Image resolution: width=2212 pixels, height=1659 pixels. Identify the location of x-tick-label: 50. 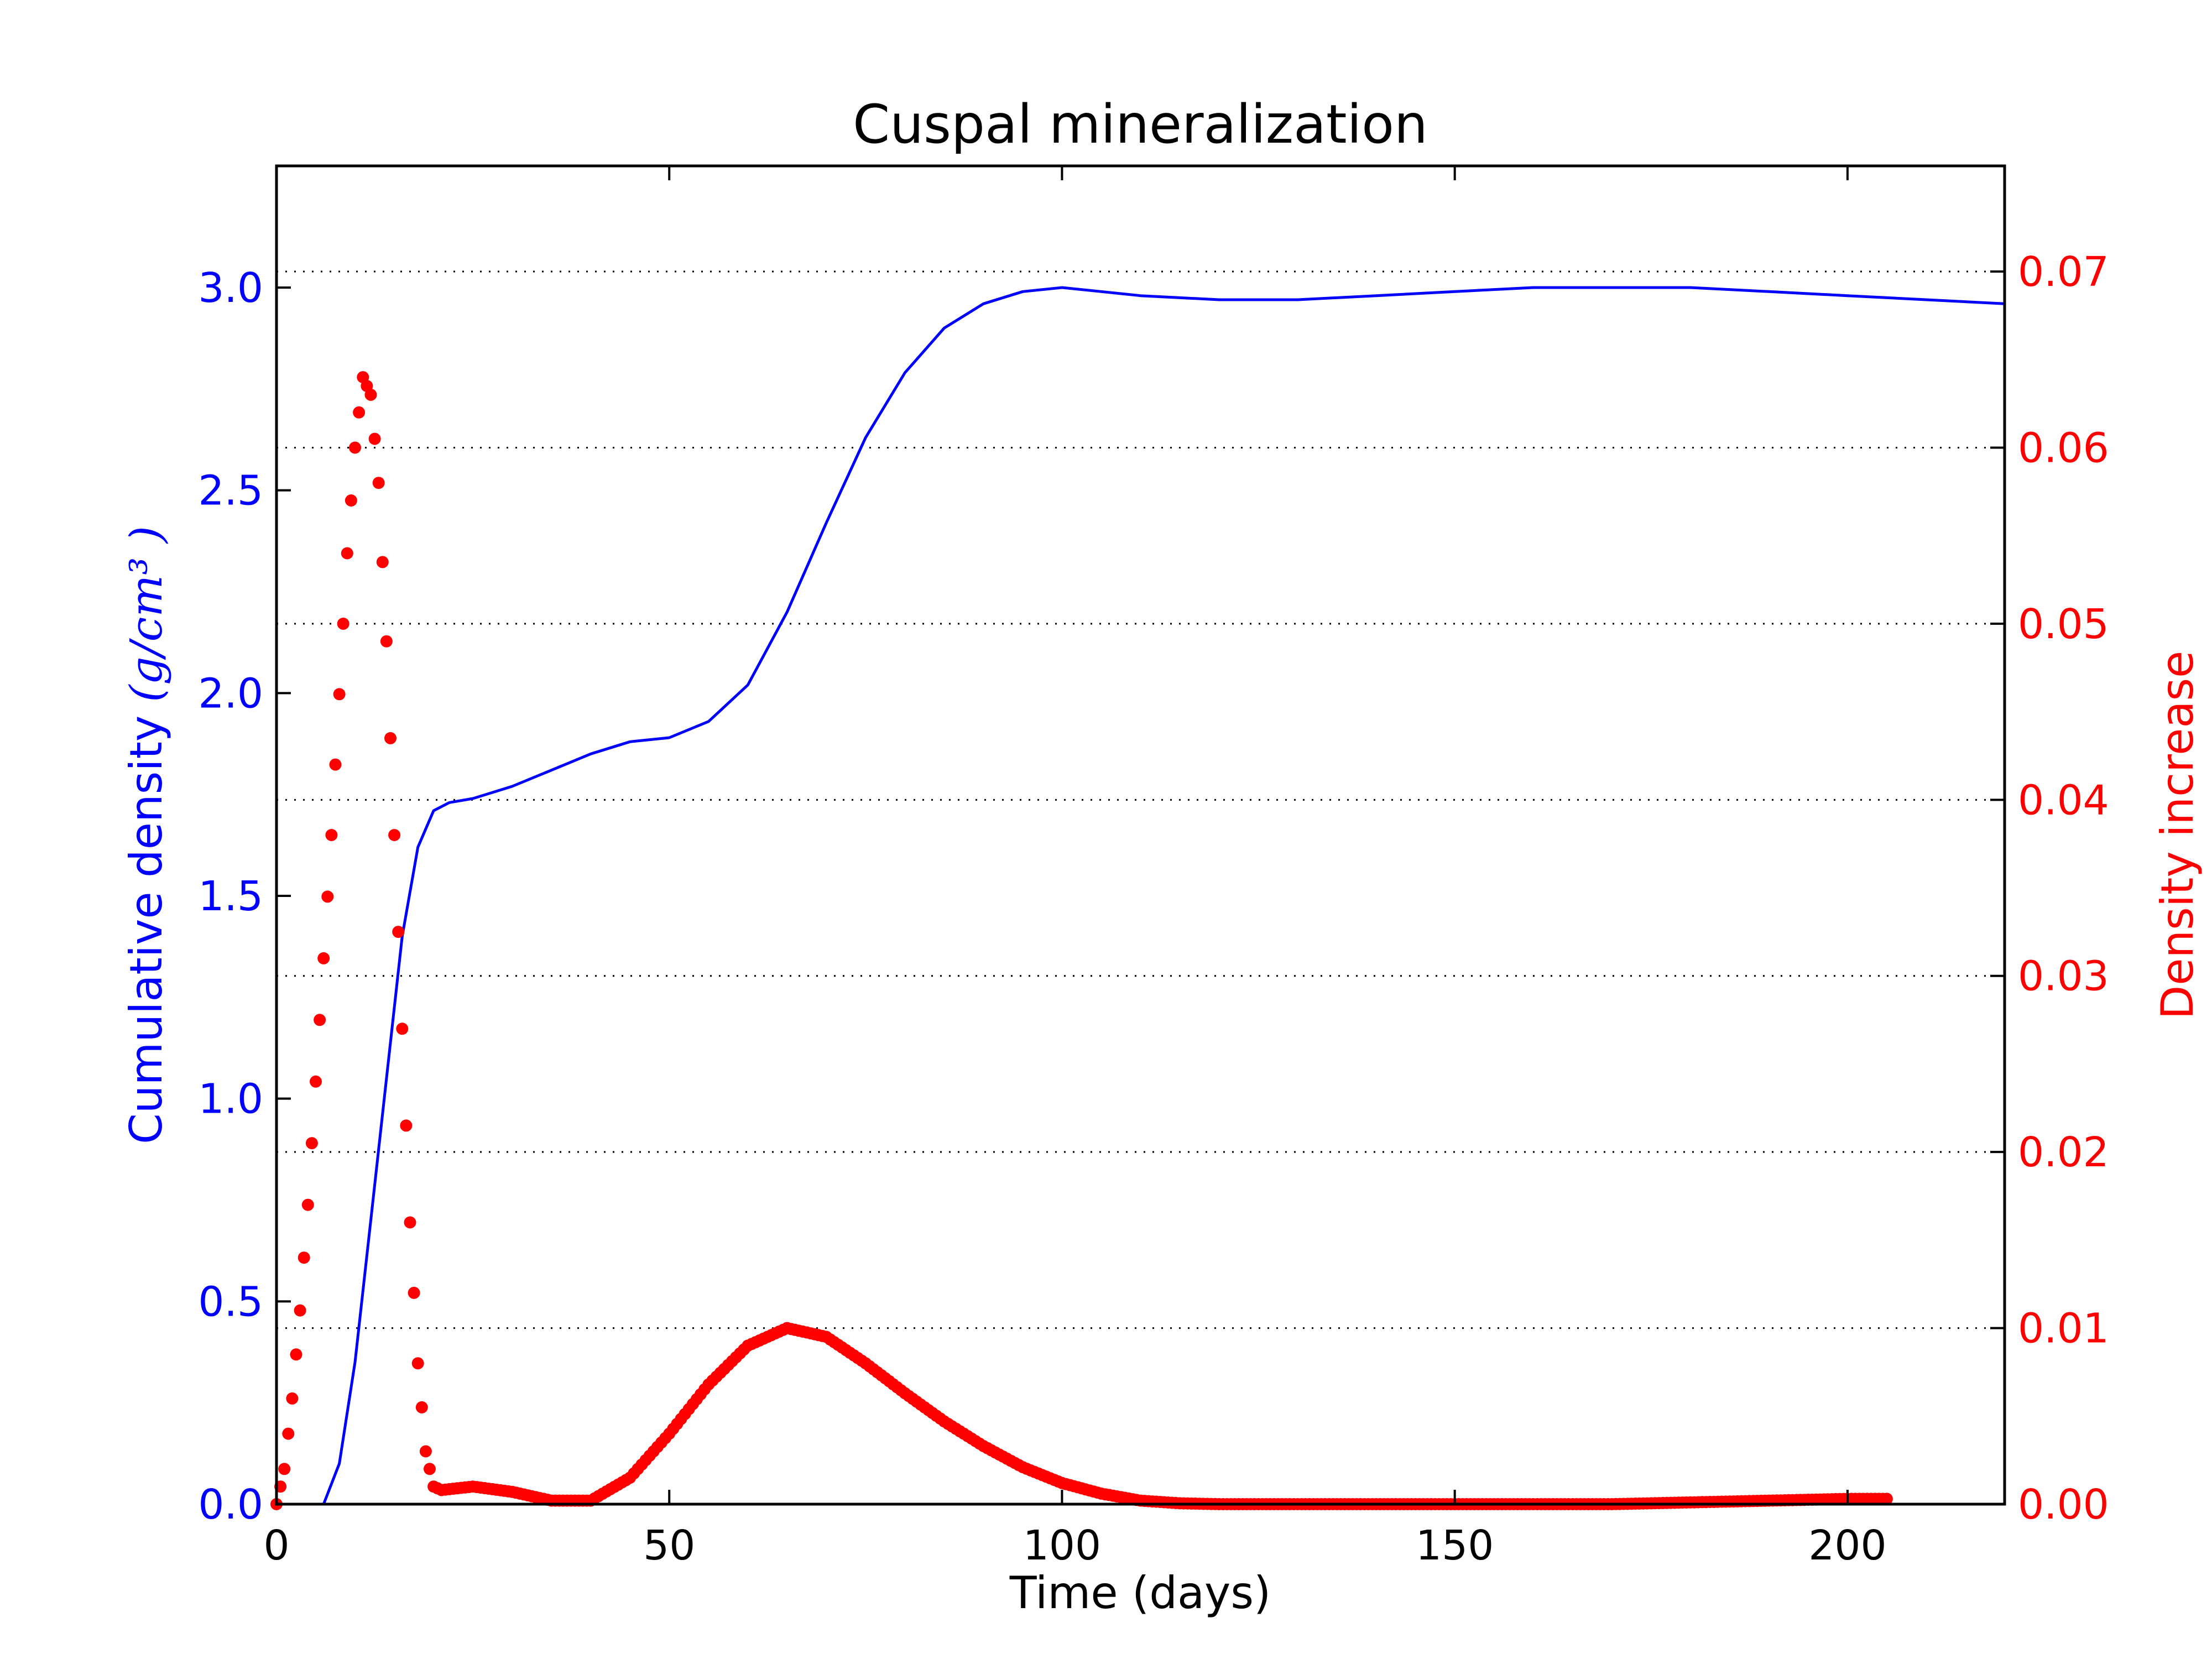
(669, 1546).